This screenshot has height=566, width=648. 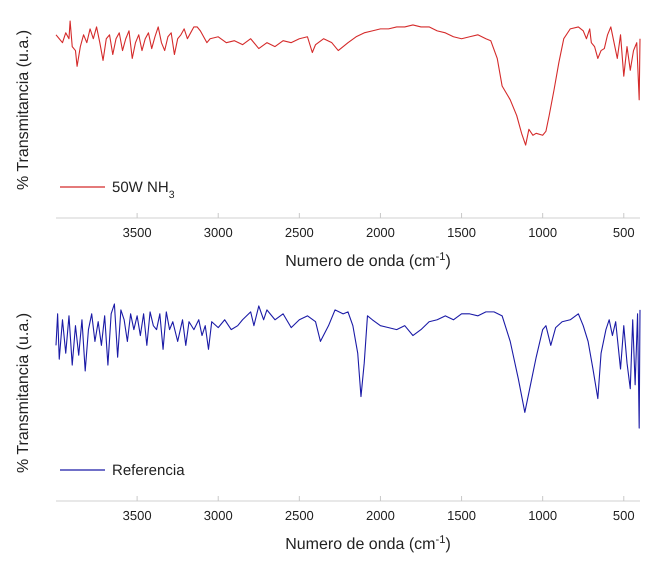 I want to click on legend-label: 50W NH$_{3}$, so click(x=143, y=190).